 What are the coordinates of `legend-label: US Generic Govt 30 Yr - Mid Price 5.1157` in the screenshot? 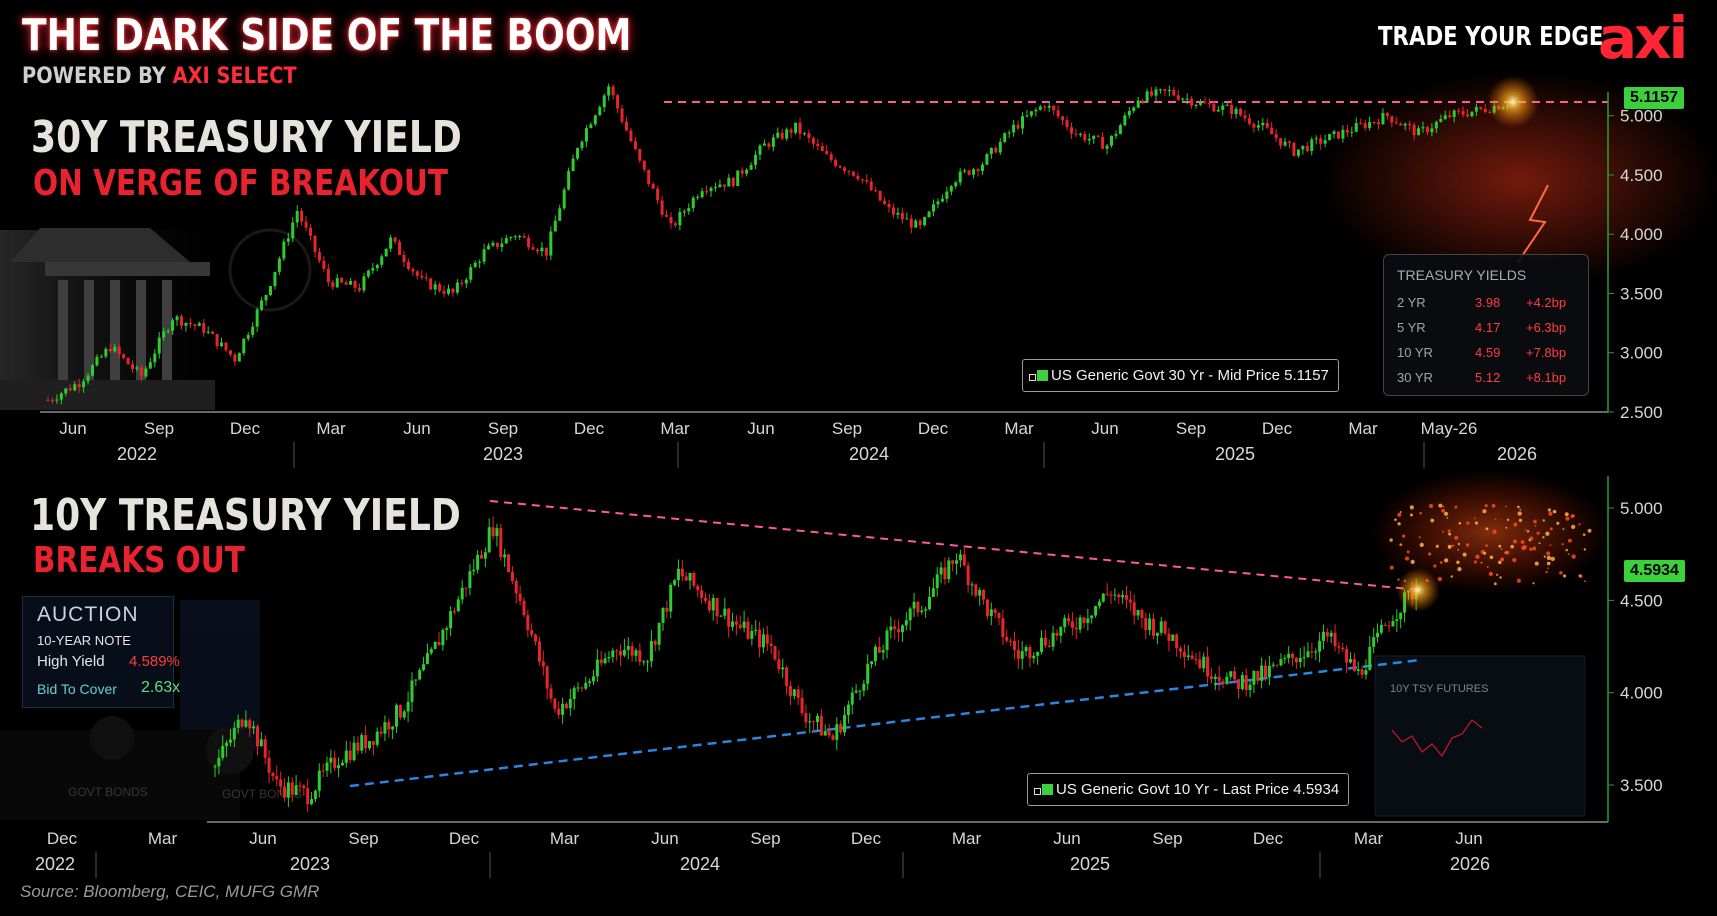 It's located at (1190, 375).